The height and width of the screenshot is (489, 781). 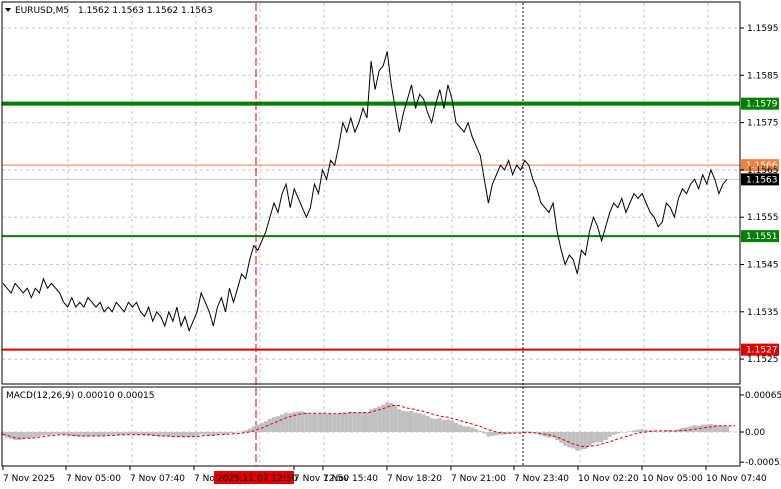 What do you see at coordinates (762, 105) in the screenshot?
I see `level-tag-label: 1.1579` at bounding box center [762, 105].